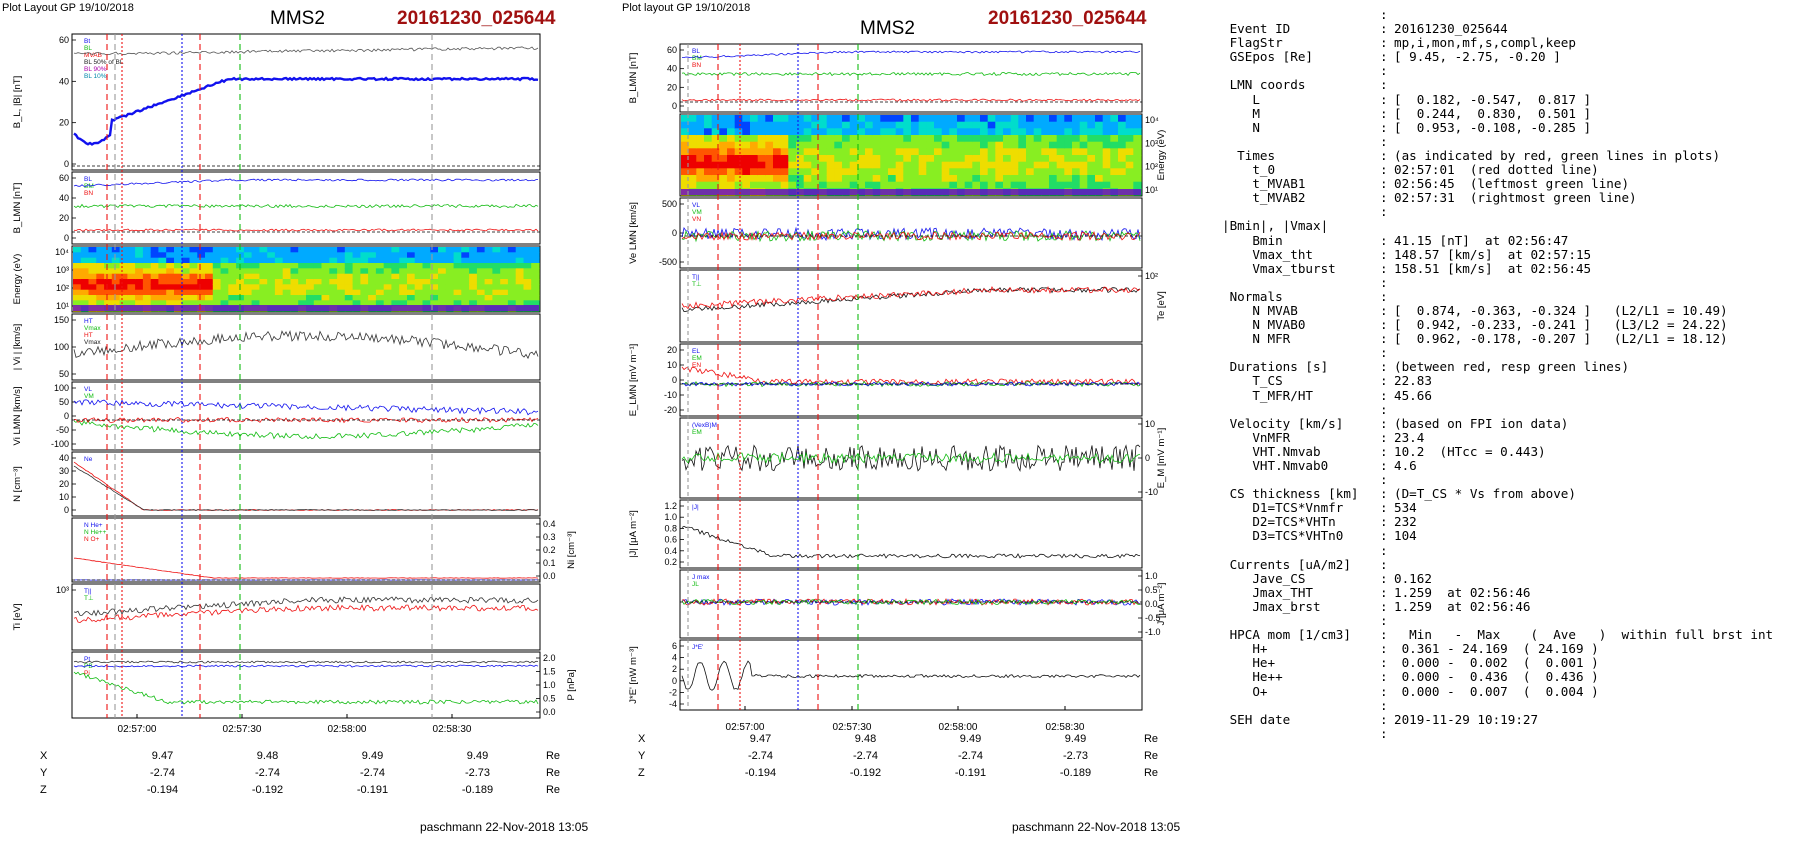 The width and height of the screenshot is (1804, 841). What do you see at coordinates (137, 729) in the screenshot?
I see `time-tick-label: 02:57:00` at bounding box center [137, 729].